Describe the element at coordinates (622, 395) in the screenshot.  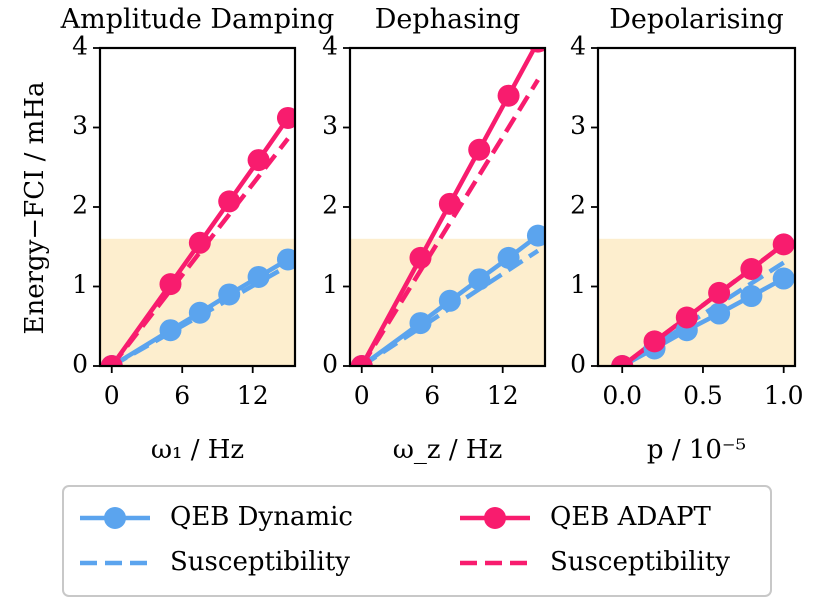
I see `depolarising-xtick-label: 0.0` at that location.